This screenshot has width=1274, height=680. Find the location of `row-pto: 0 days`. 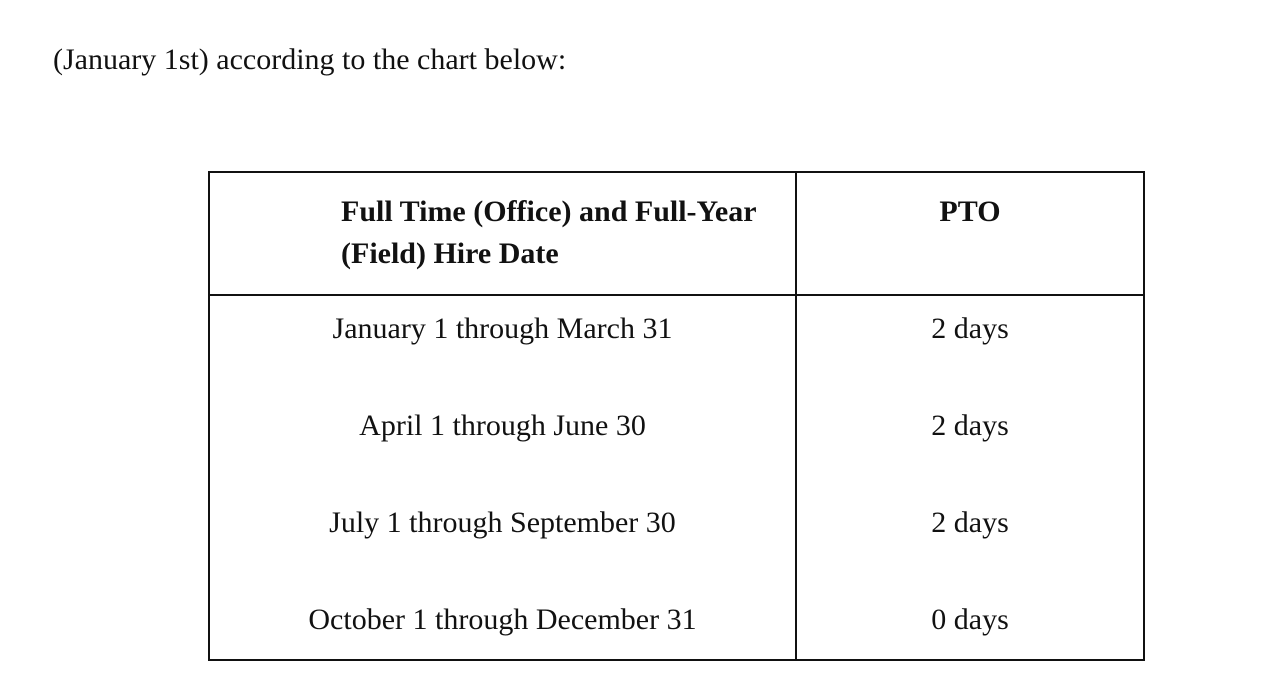

row-pto: 0 days is located at coordinates (970, 619).